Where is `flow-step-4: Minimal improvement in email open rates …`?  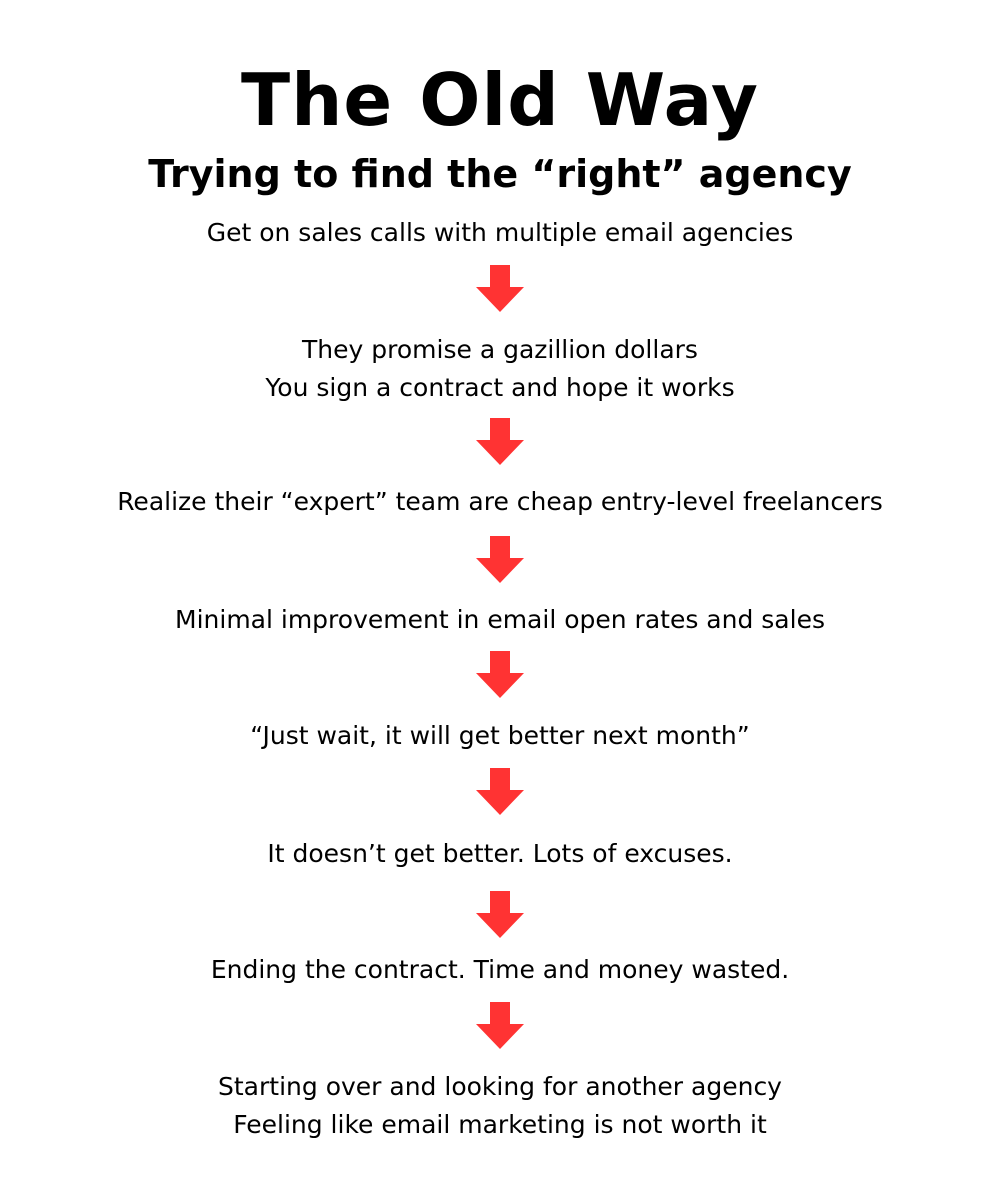
flow-step-4: Minimal improvement in email open rates … is located at coordinates (500, 620).